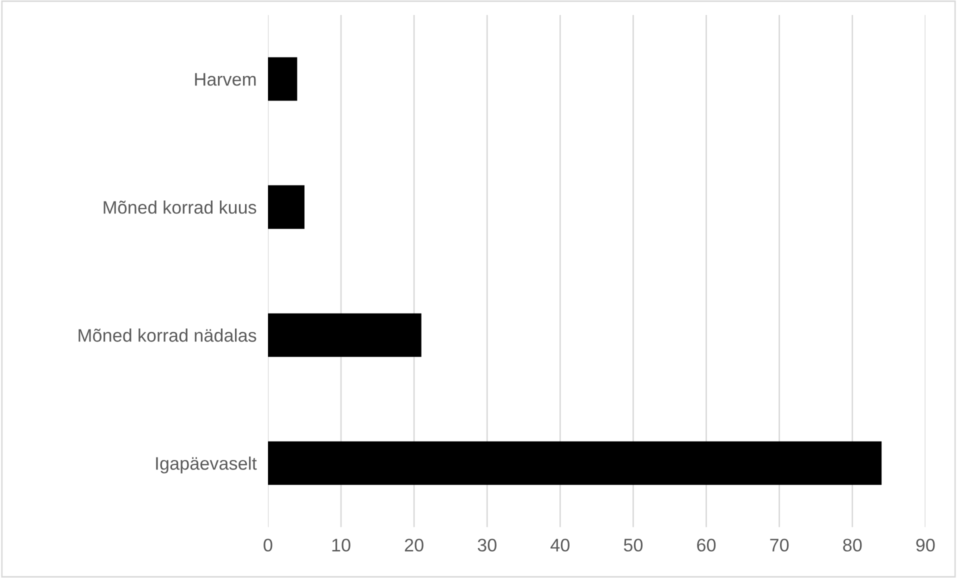  What do you see at coordinates (180, 207) in the screenshot?
I see `y-tick-label: Mõned korrad kuus` at bounding box center [180, 207].